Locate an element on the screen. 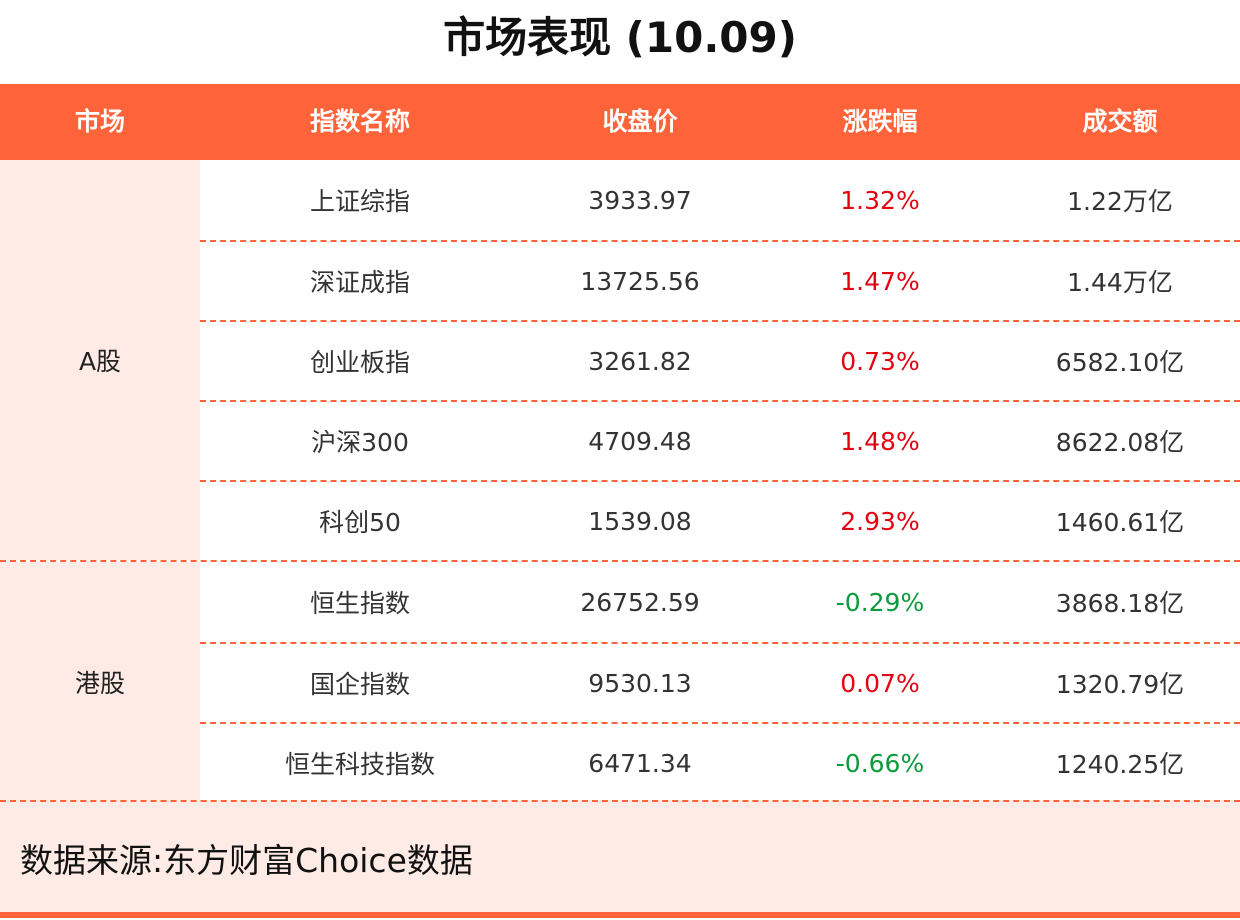 The image size is (1240, 920). change-percent: -0.29% is located at coordinates (880, 602).